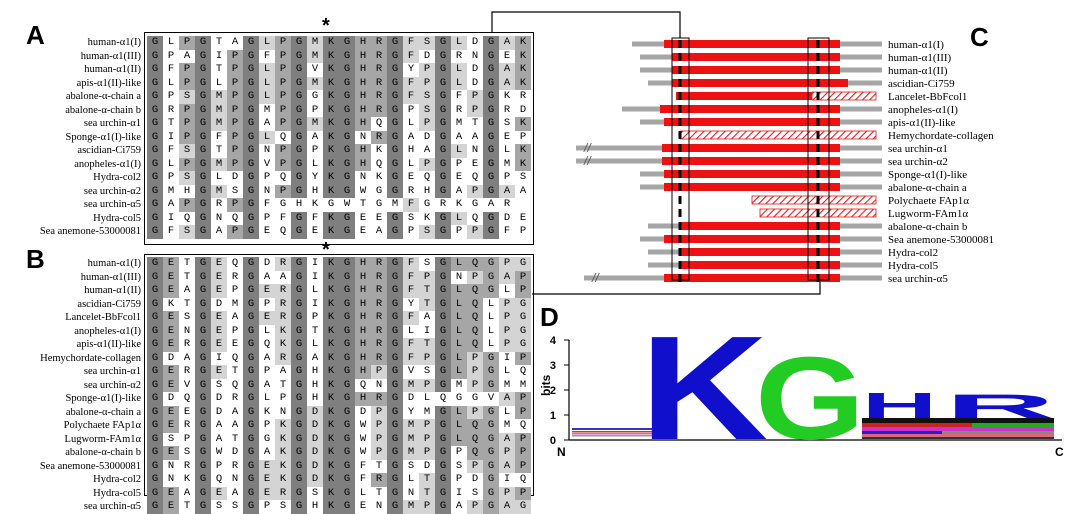  What do you see at coordinates (756, 70) in the screenshot?
I see `triple-helix-domain-bar` at bounding box center [756, 70].